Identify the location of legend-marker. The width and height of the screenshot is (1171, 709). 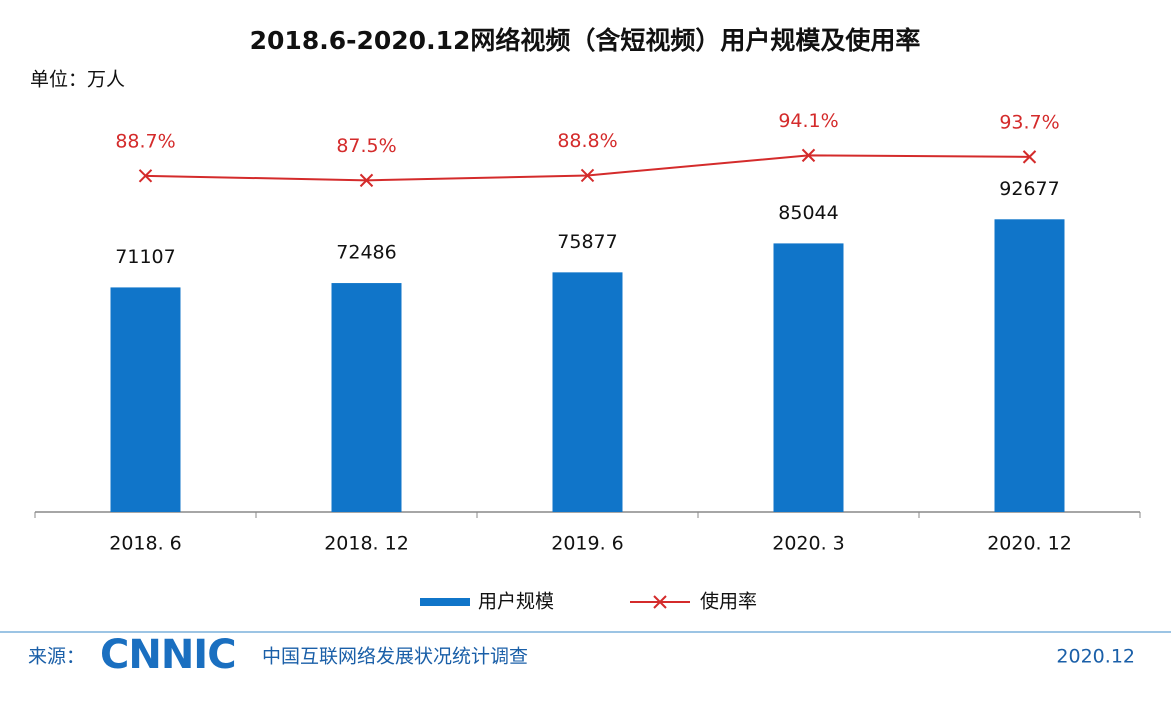
(660, 602).